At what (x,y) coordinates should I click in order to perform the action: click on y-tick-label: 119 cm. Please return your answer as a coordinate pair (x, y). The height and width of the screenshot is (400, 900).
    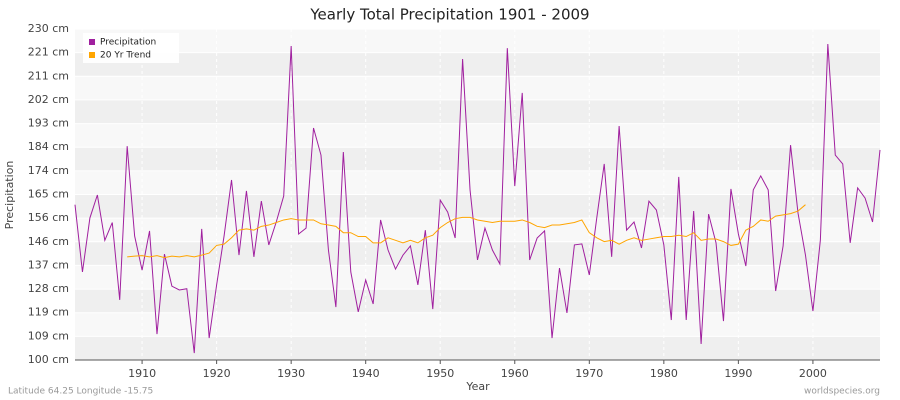
    Looking at the image, I should click on (48, 312).